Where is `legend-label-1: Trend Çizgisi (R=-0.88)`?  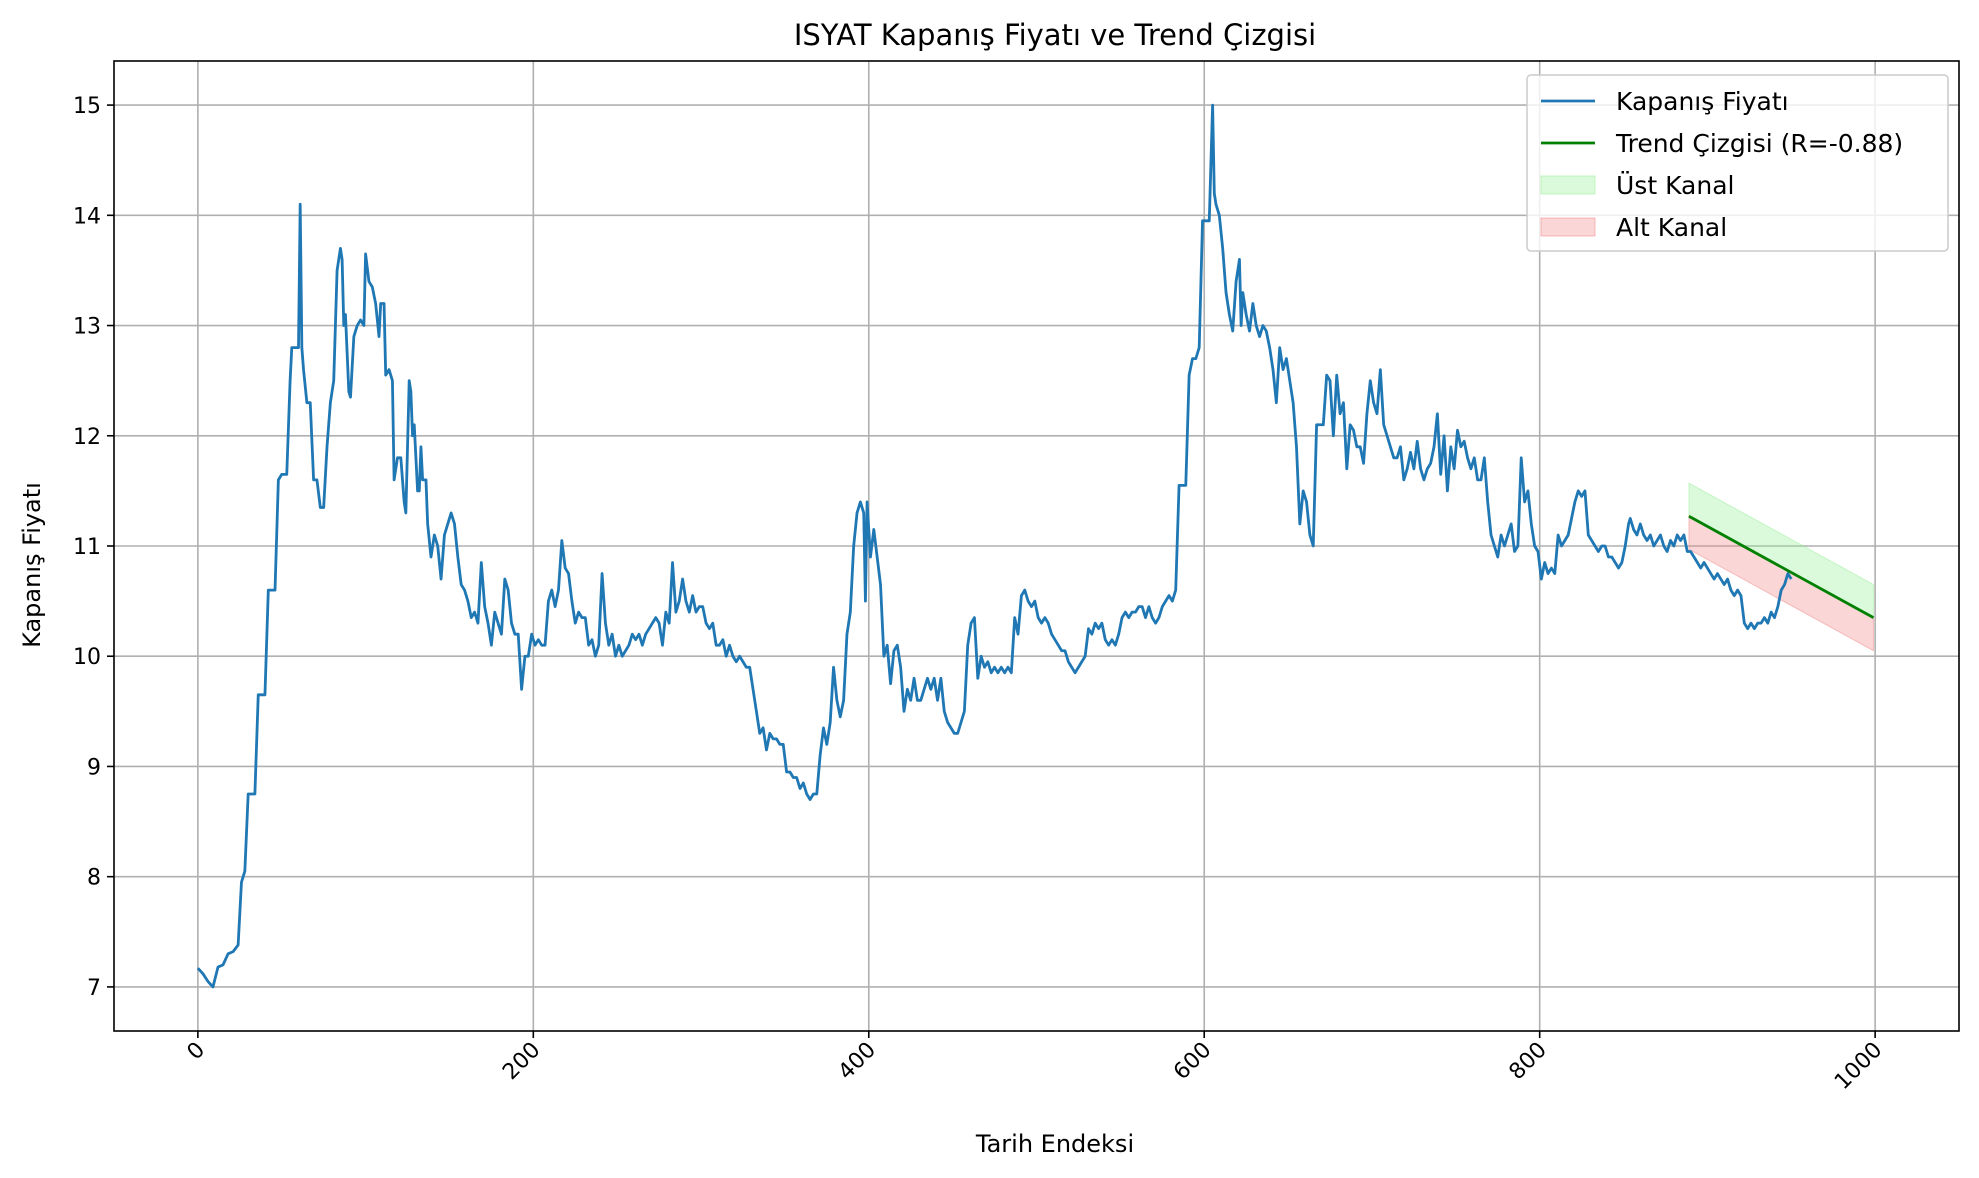 legend-label-1: Trend Çizgisi (R=-0.88) is located at coordinates (1759, 143).